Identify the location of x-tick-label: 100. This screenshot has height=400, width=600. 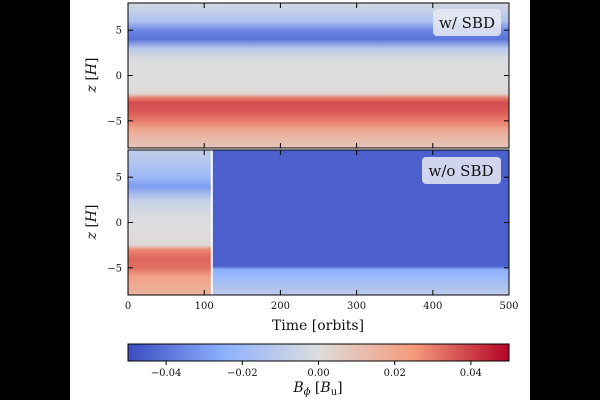
(204, 306).